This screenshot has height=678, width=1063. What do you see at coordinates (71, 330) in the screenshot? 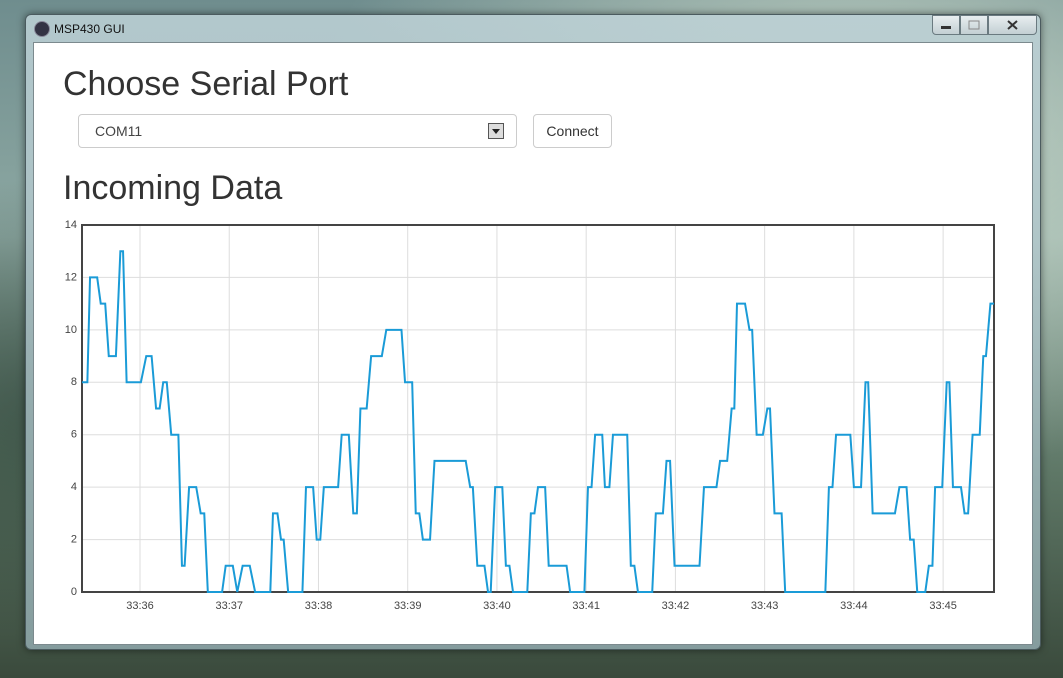
I see `y-tick-label: 10` at bounding box center [71, 330].